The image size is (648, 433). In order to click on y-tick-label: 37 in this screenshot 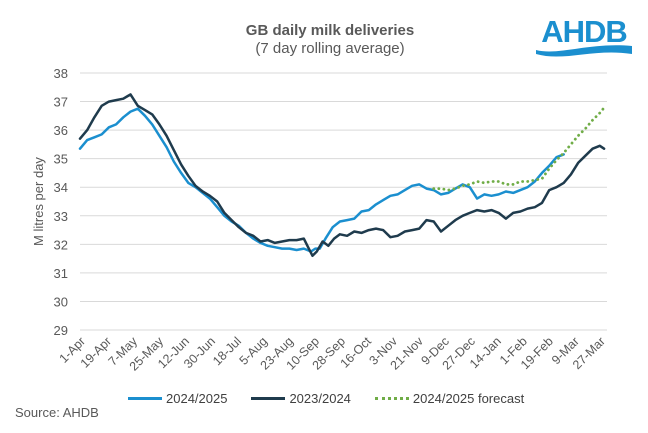, I will do `click(61, 102)`.